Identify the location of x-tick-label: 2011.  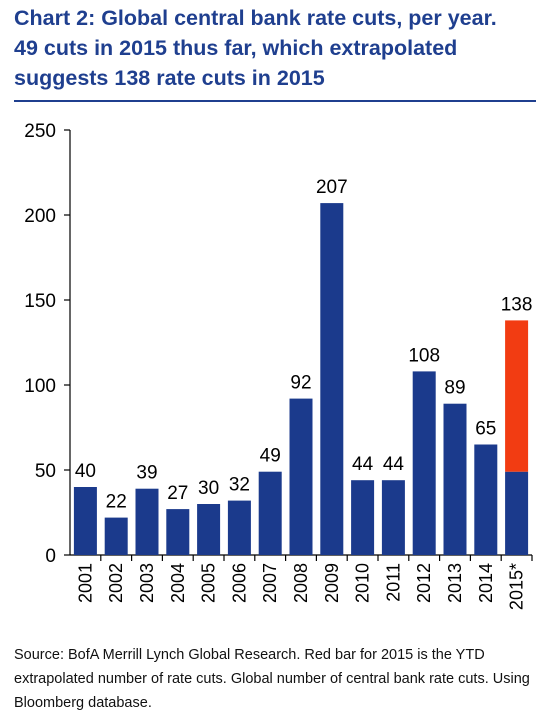
(393, 582).